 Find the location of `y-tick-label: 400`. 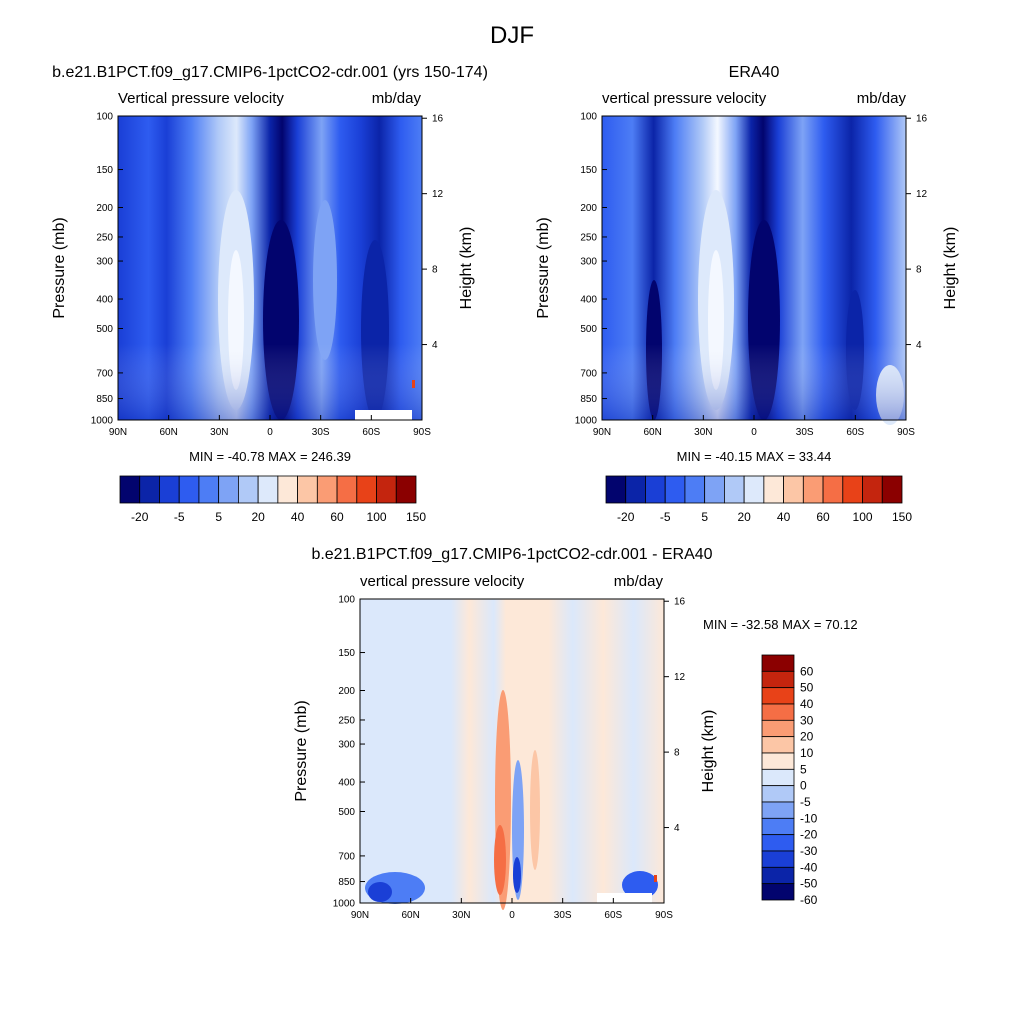

y-tick-label: 400 is located at coordinates (104, 300).